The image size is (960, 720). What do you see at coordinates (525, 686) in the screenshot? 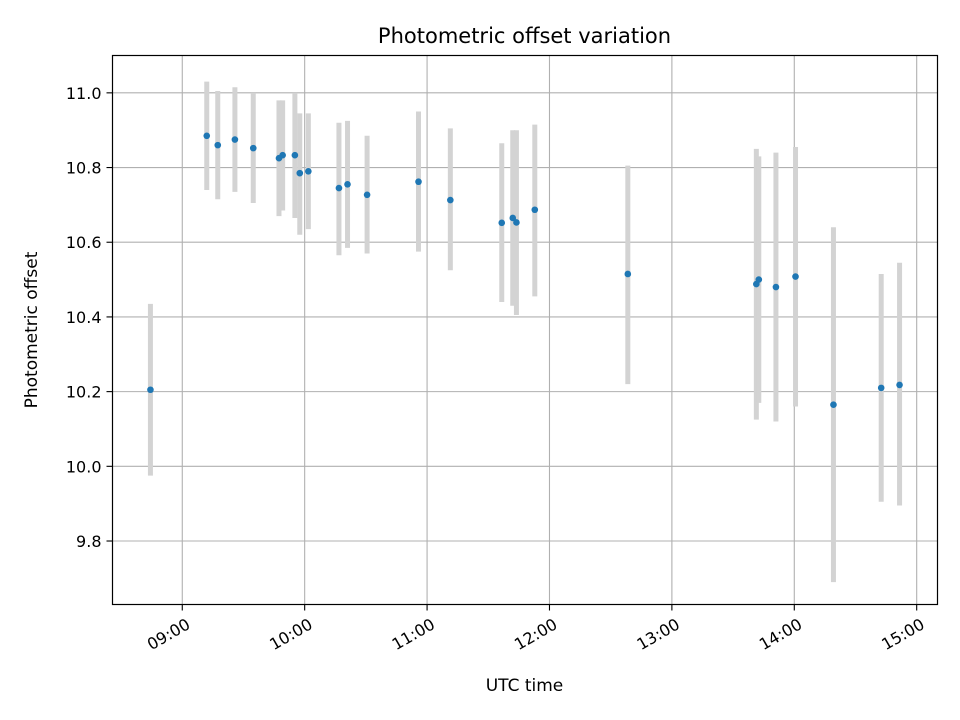
I see `x-axis-title: UTC time` at bounding box center [525, 686].